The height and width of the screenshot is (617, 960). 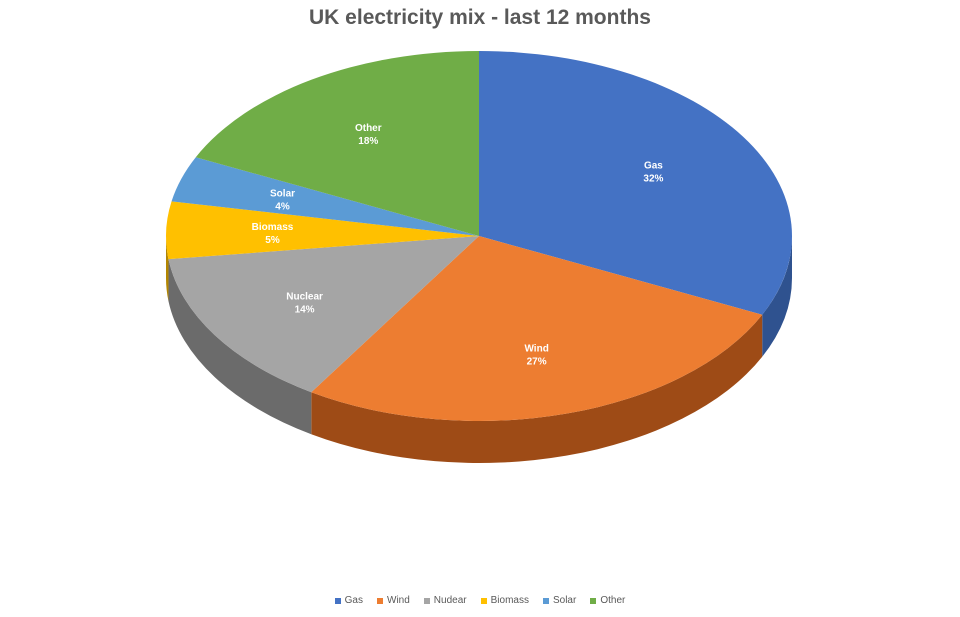 I want to click on legend-label: Gas, so click(x=353, y=600).